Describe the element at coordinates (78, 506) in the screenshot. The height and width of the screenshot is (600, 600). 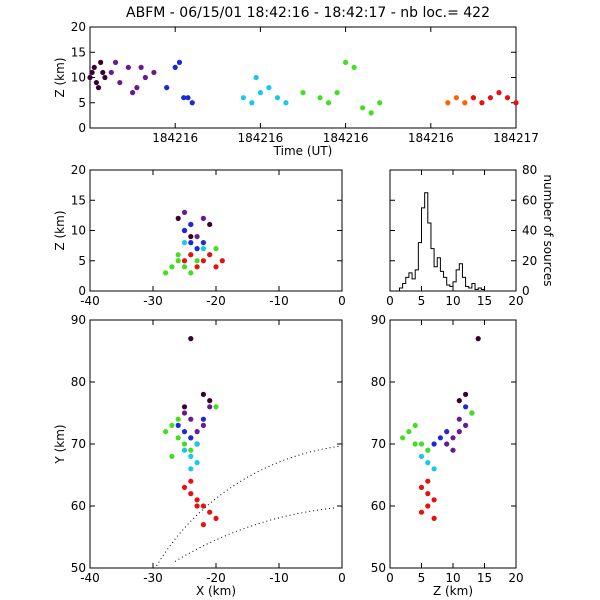
I see `y-tick-label: 60` at that location.